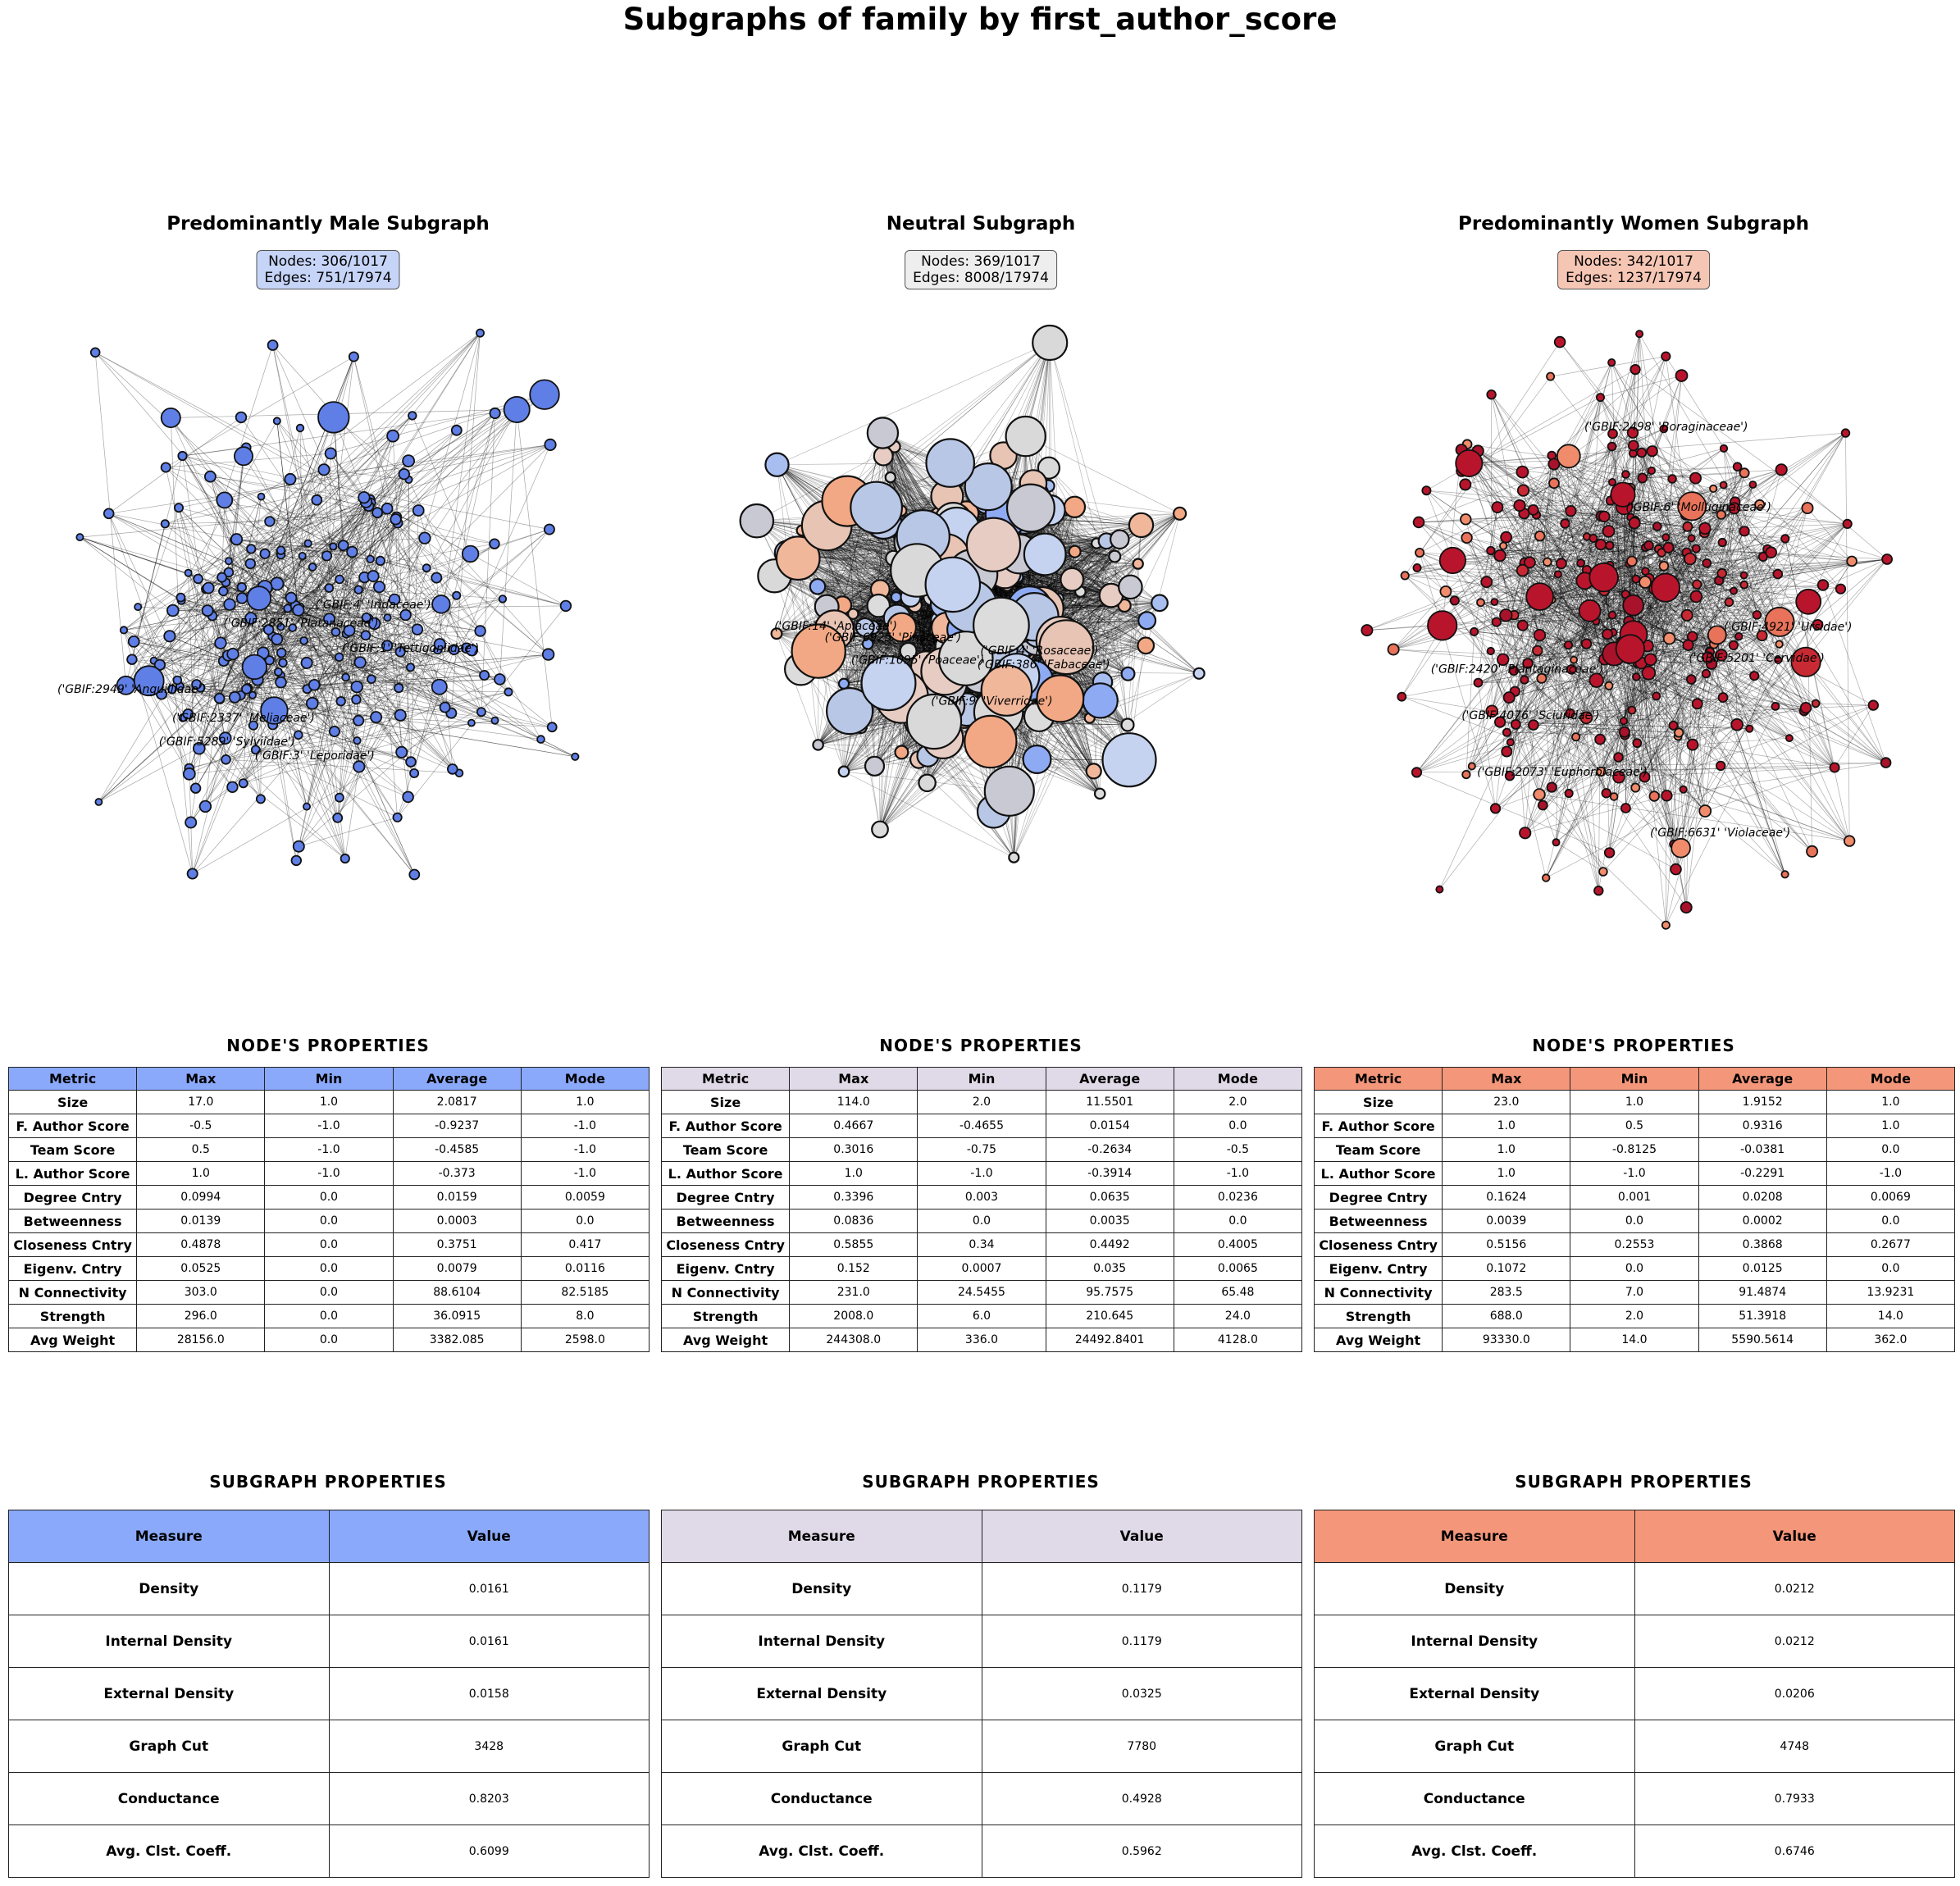 The width and height of the screenshot is (1960, 1886). I want to click on table-row: L. Author Score 1.0 -1.0 -0.3914 -1.0, so click(982, 1173).